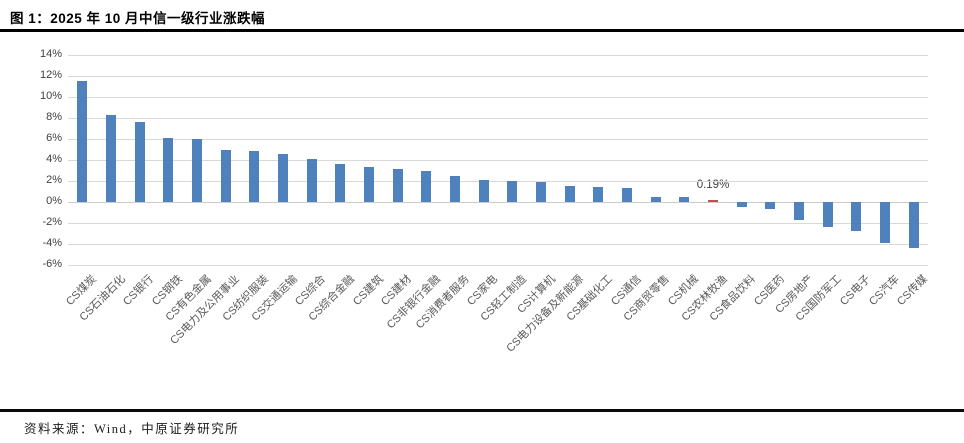 The width and height of the screenshot is (964, 443). What do you see at coordinates (50, 96) in the screenshot?
I see `y-axis-tick-label: 10%` at bounding box center [50, 96].